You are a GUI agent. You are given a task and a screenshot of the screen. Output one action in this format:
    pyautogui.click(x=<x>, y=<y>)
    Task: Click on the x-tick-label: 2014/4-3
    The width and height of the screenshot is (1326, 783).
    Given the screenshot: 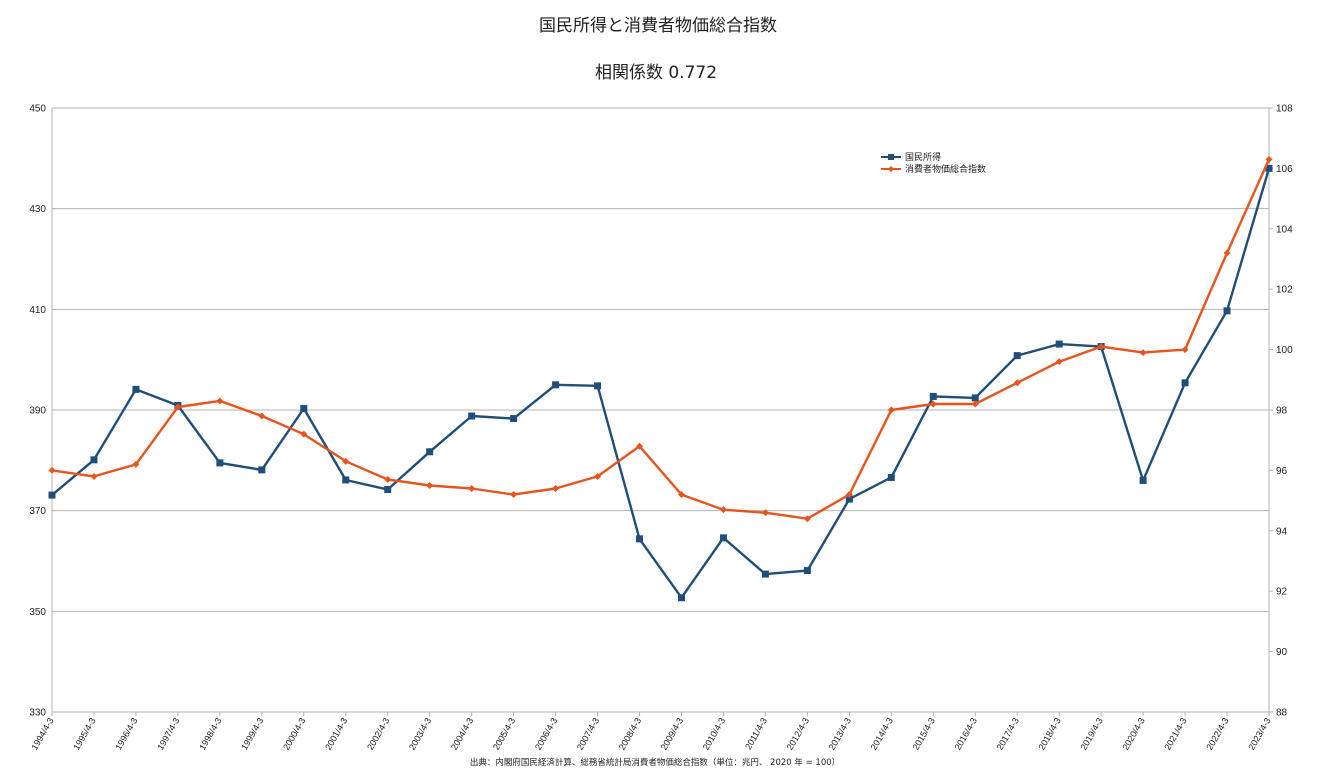 What is the action you would take?
    pyautogui.click(x=882, y=734)
    